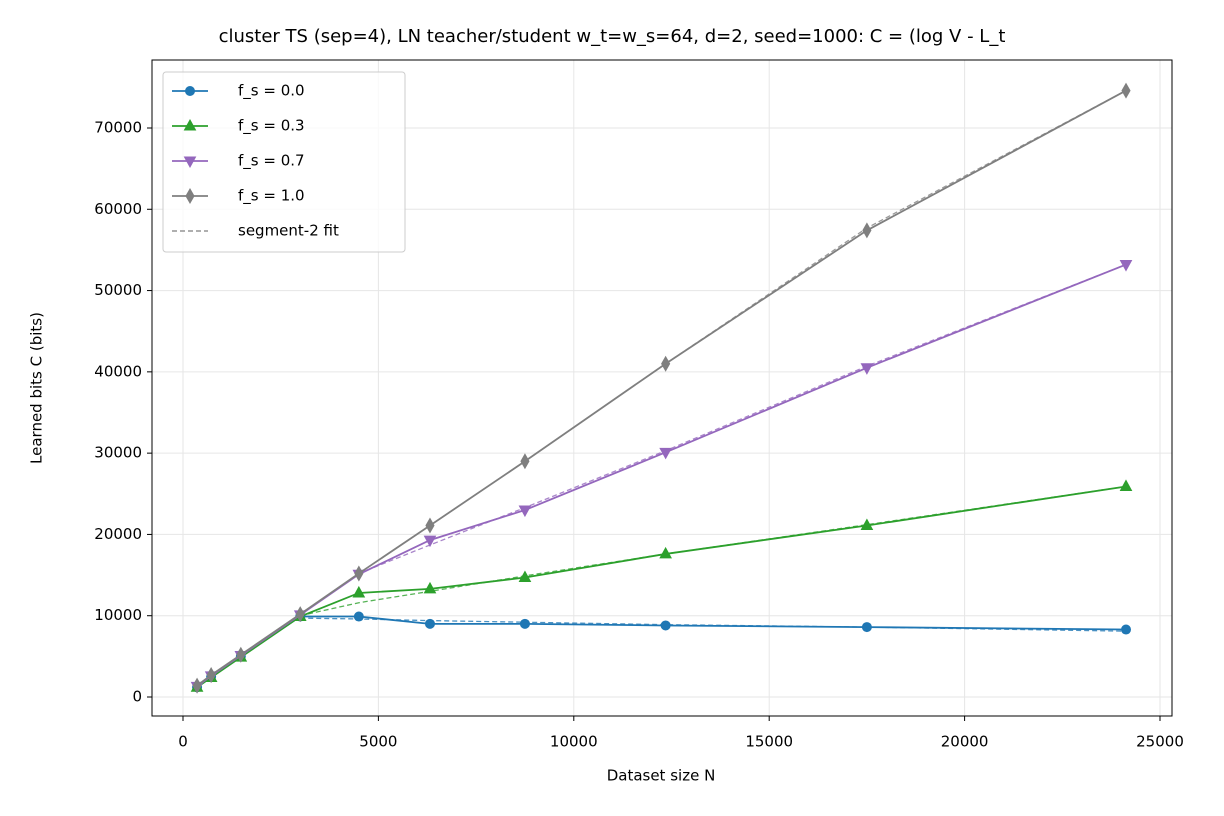 Image resolution: width=1224 pixels, height=816 pixels. I want to click on y-tick-label: 0, so click(137, 697).